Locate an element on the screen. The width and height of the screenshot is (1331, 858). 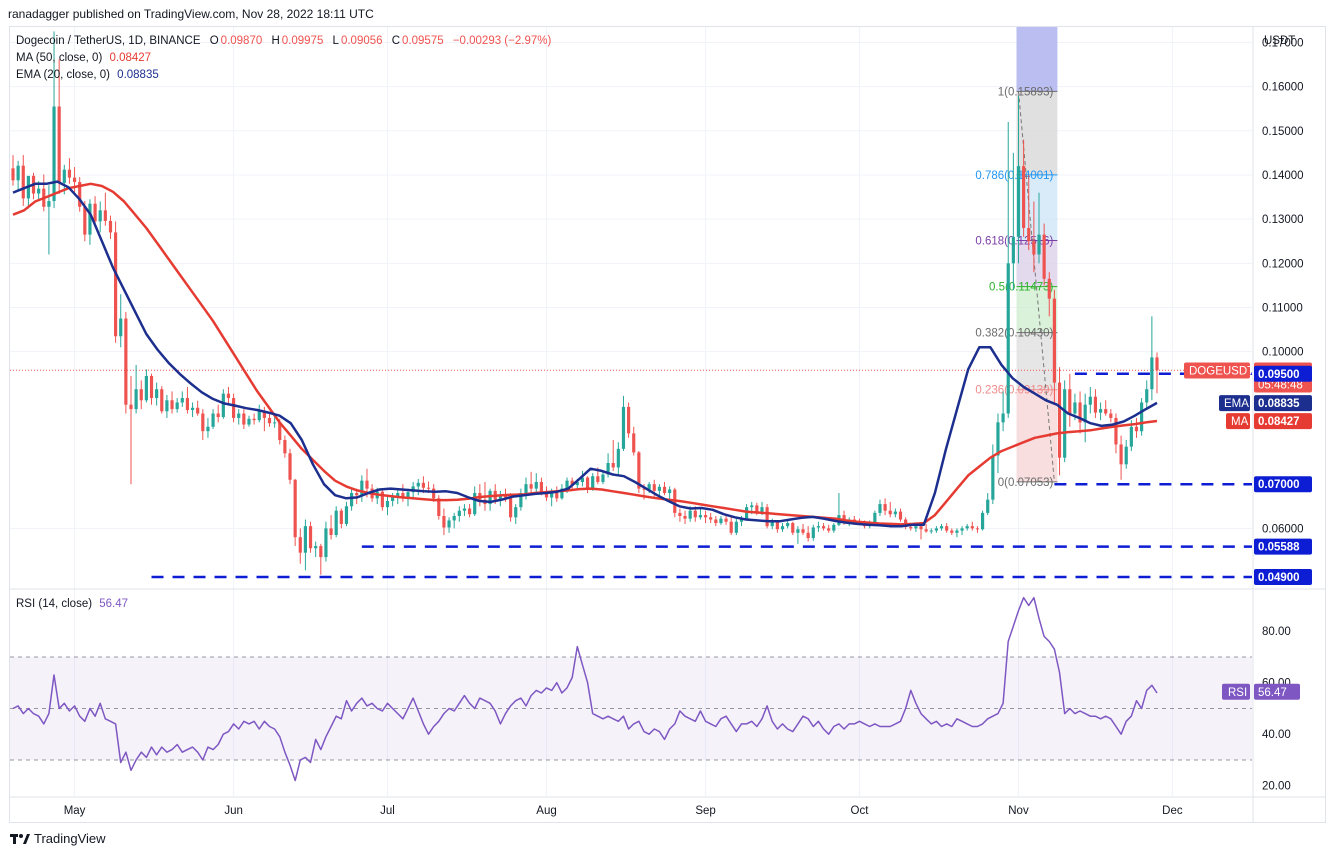
ohlc-high-key: H is located at coordinates (275, 41).